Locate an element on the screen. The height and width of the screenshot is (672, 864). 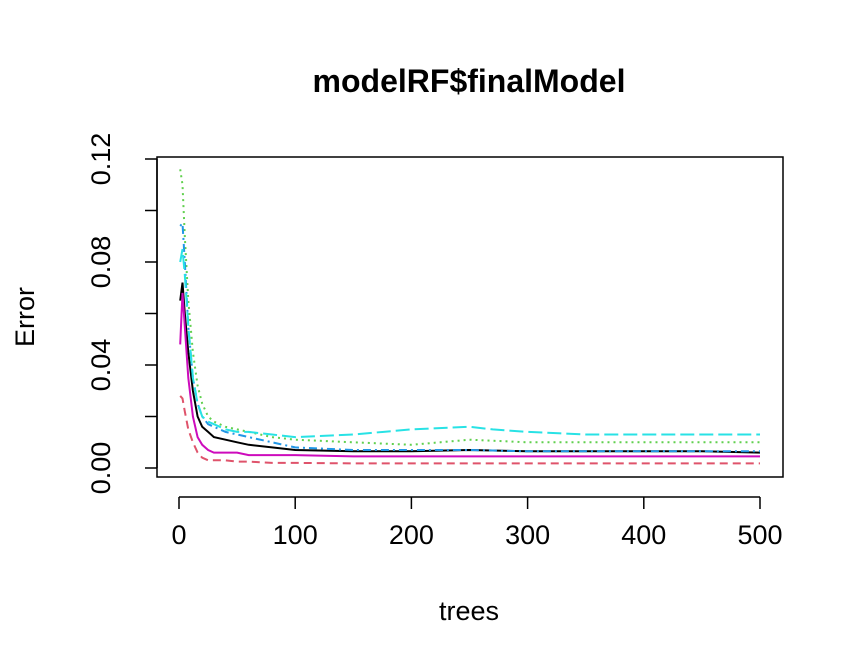
y-tick-label: 0.00 is located at coordinates (101, 468).